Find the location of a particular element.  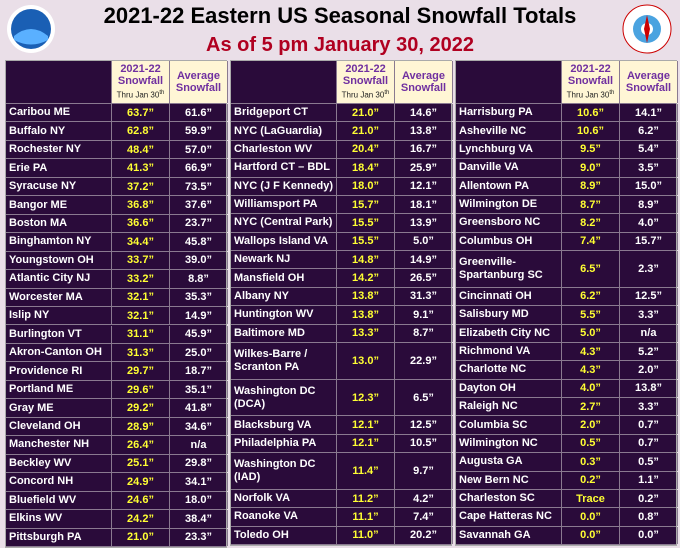

table-row: Greenville- Spartanburg SC 6.5” 2.3” is located at coordinates (567, 269).